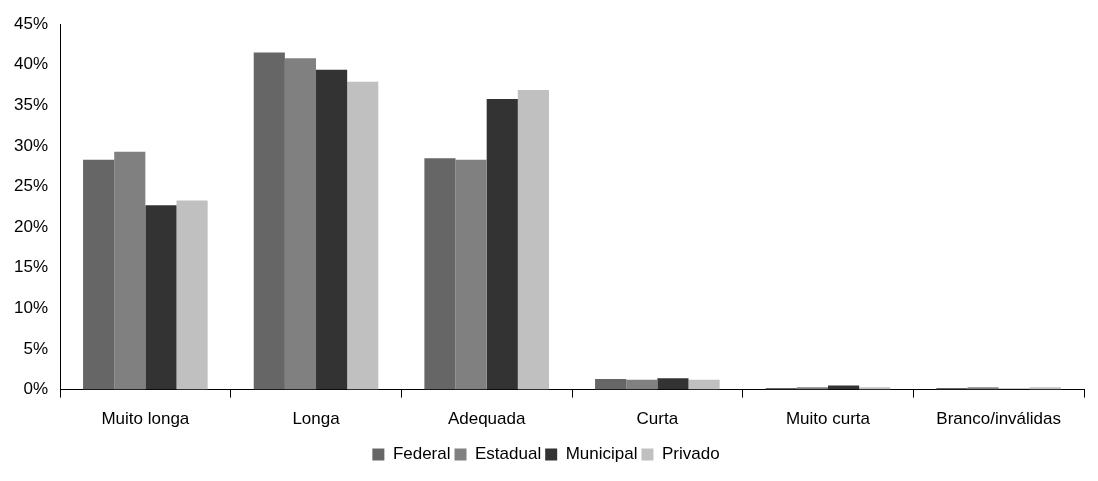 The image size is (1098, 481). What do you see at coordinates (31, 64) in the screenshot?
I see `y-tick-label: 40%` at bounding box center [31, 64].